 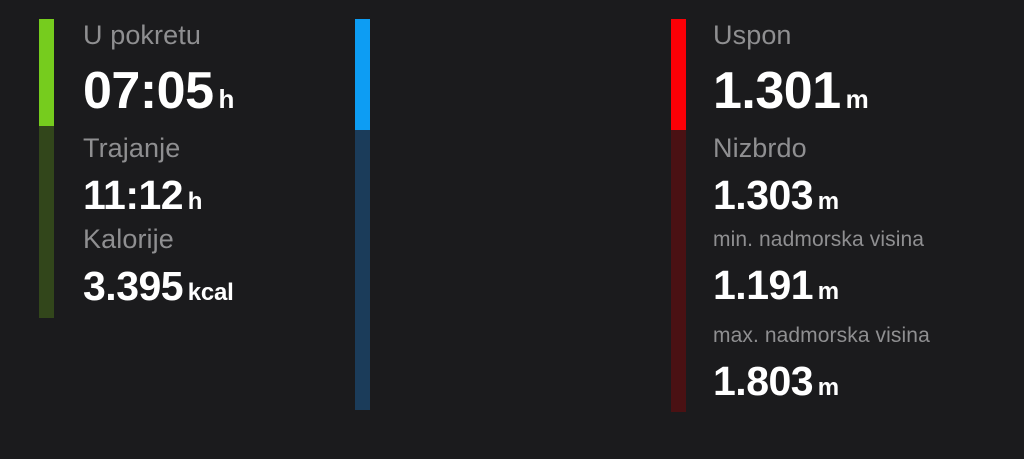 I want to click on stat-value: 1.301, so click(x=777, y=91).